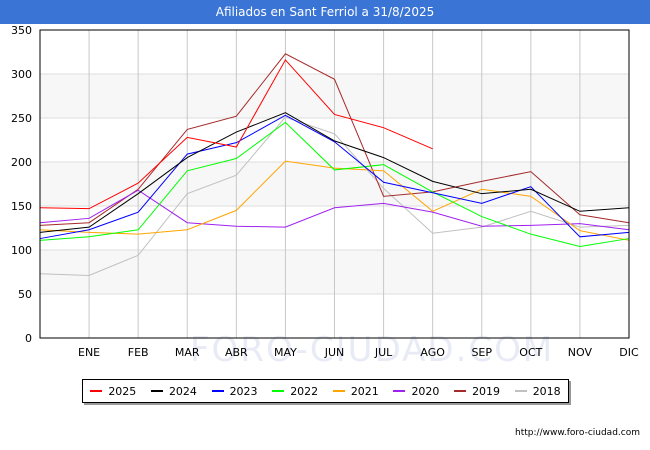 Image resolution: width=650 pixels, height=450 pixels. What do you see at coordinates (325, 391) in the screenshot?
I see `legend: 2025 2024 2023 2022 2021 2020 2019 2018` at bounding box center [325, 391].